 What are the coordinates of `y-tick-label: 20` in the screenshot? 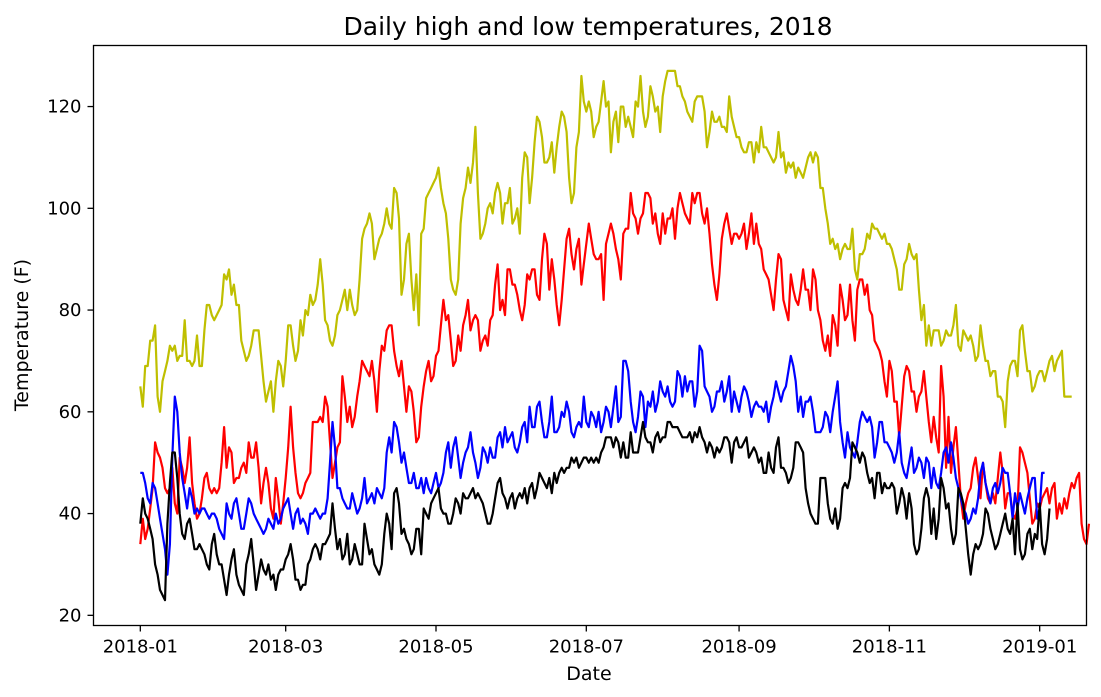 It's located at (70, 615).